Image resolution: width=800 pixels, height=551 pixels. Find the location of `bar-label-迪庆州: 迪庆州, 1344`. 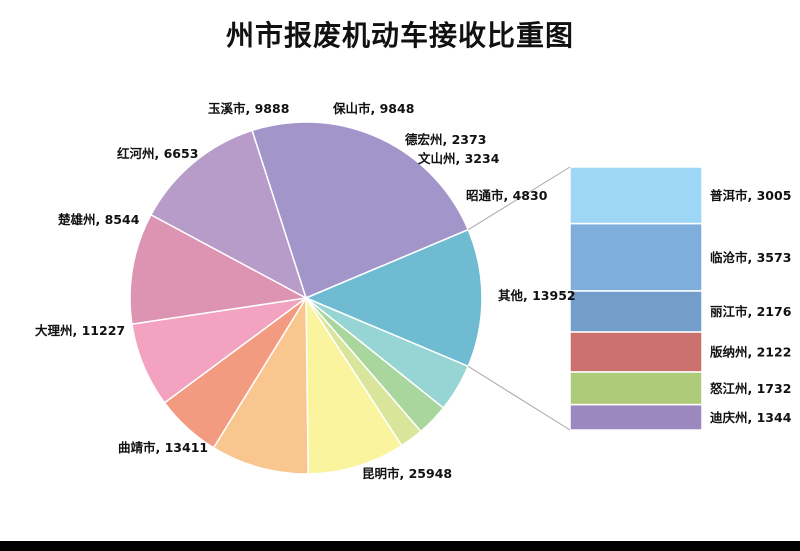

bar-label-迪庆州: 迪庆州, 1344 is located at coordinates (751, 417).